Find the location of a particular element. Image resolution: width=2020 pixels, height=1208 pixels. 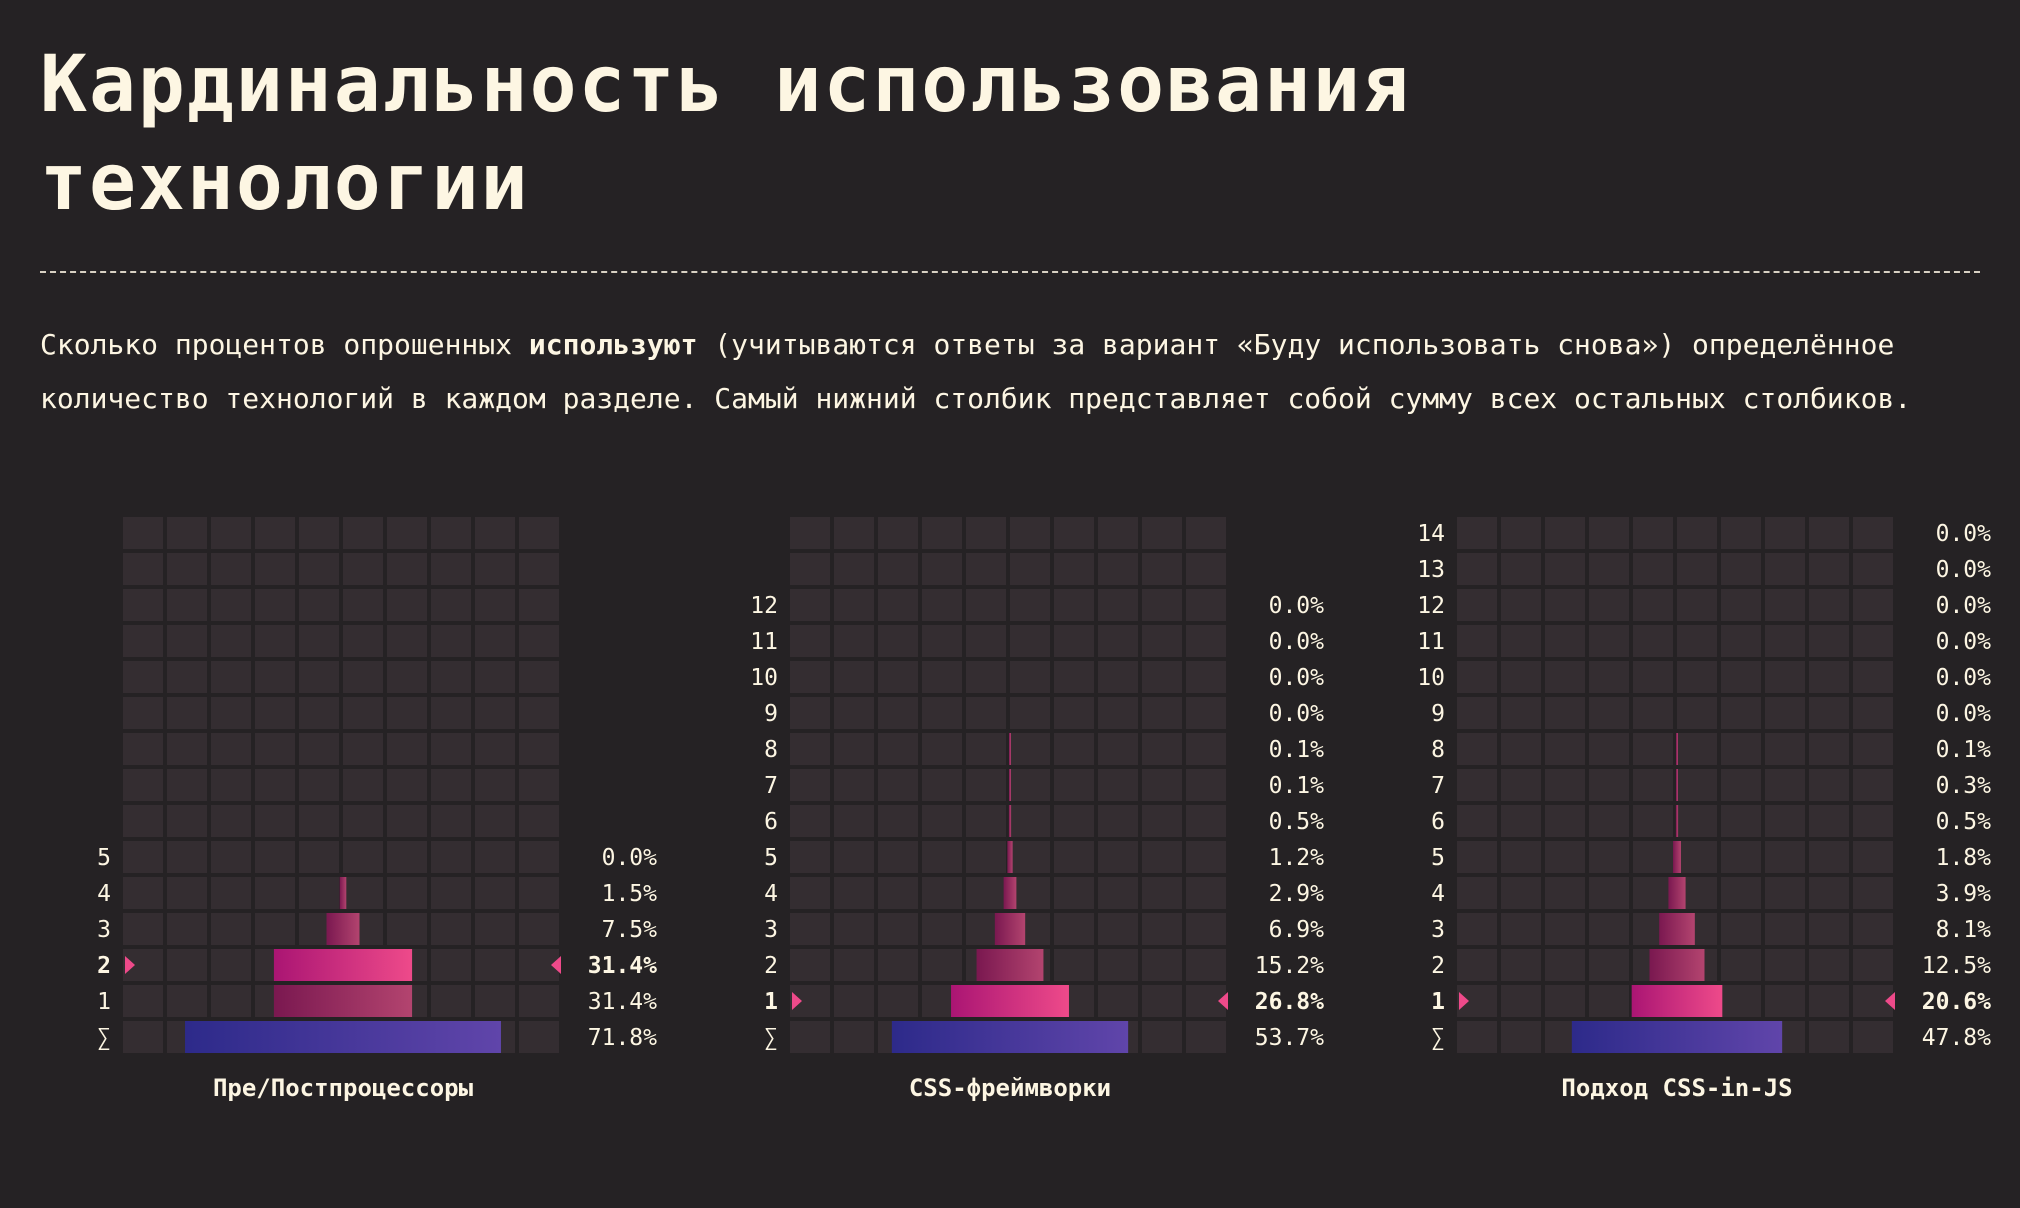

description-emphasis: используют is located at coordinates (613, 344).